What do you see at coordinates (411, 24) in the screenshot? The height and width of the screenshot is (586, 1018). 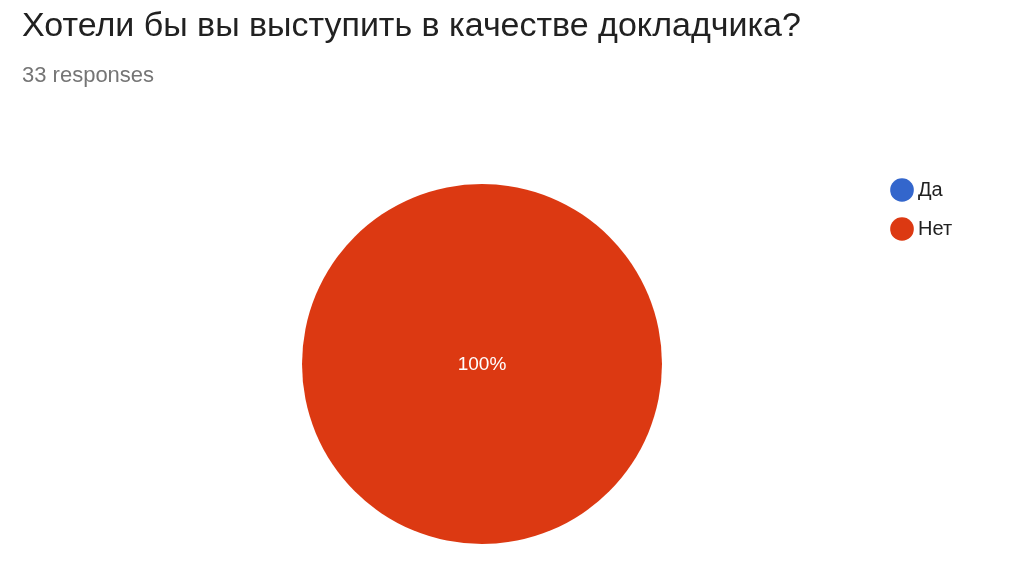 I see `chart-title: Хотели бы вы выступить в качестве докладчика?` at bounding box center [411, 24].